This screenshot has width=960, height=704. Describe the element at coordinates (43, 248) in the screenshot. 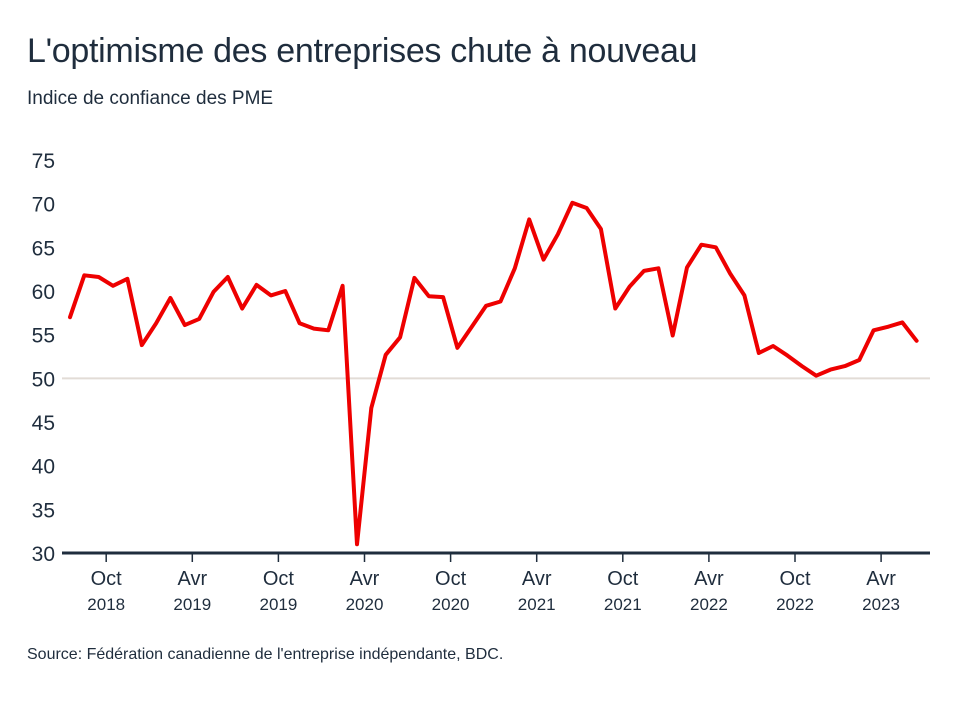

I see `y-tick-label: 65` at that location.